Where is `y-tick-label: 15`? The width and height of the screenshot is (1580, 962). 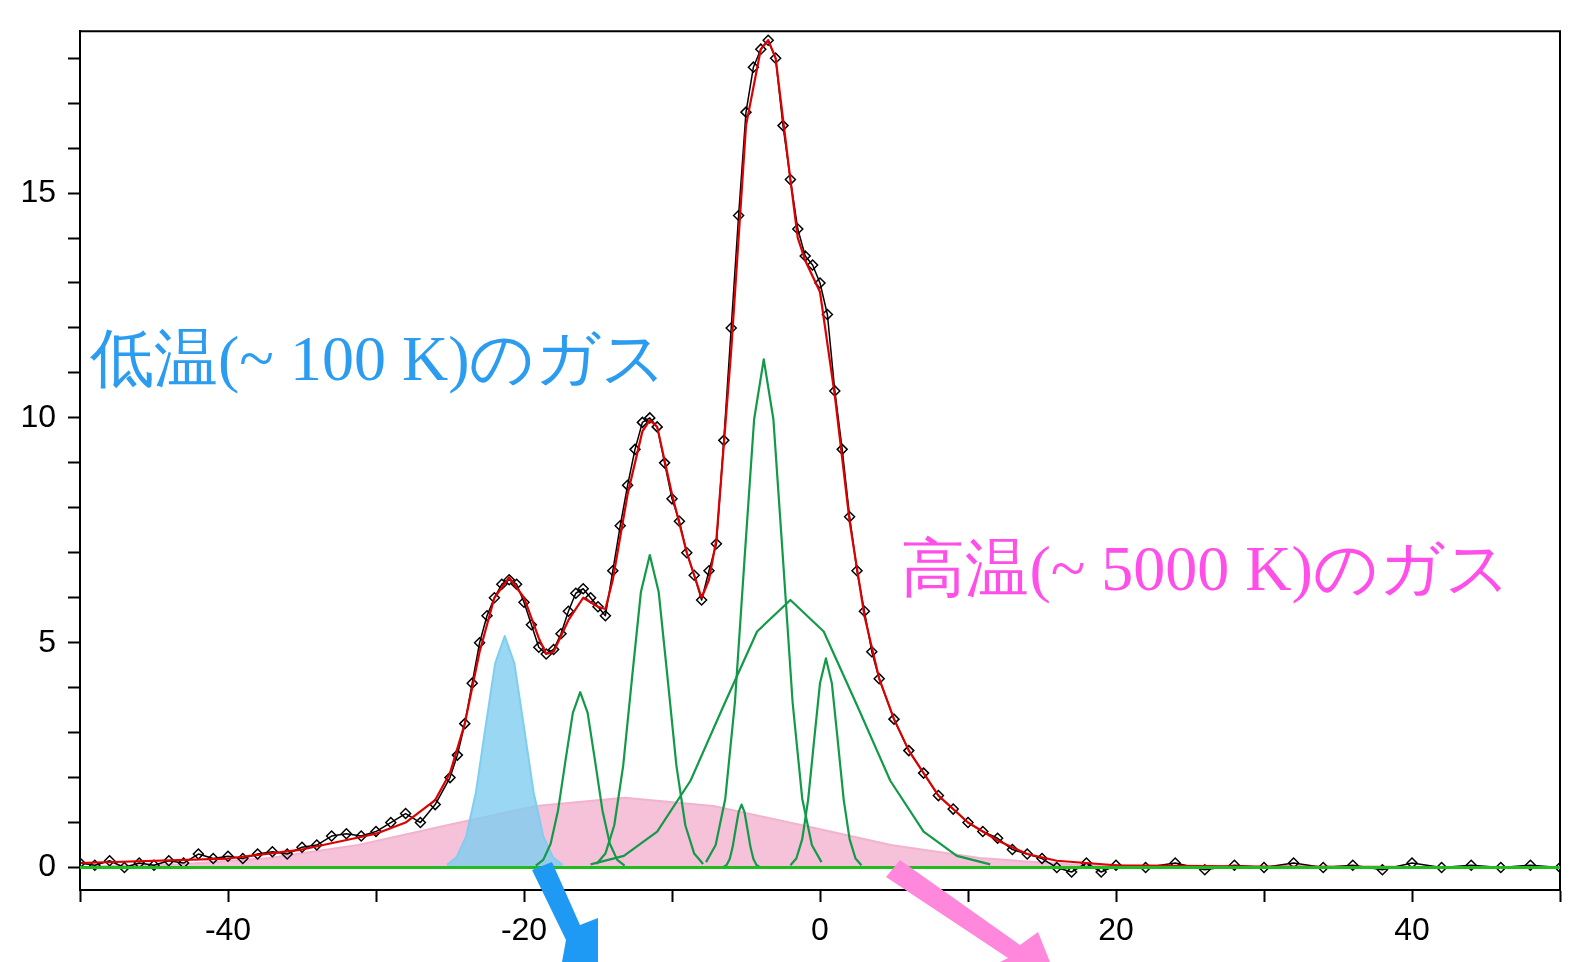 y-tick-label: 15 is located at coordinates (38, 190).